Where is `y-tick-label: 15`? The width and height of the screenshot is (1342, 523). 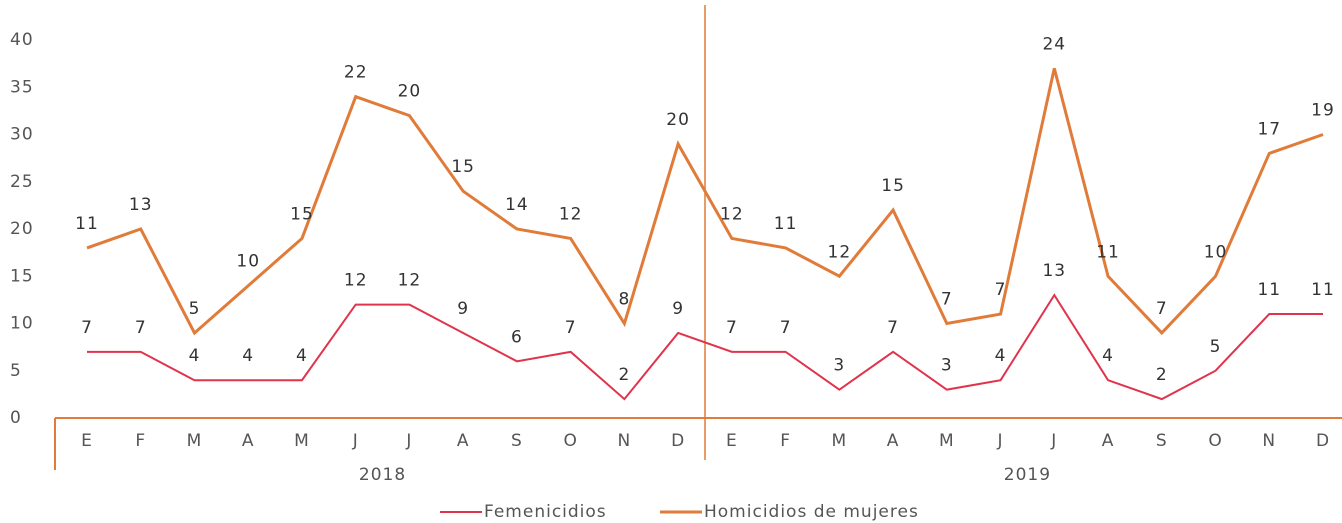 y-tick-label: 15 is located at coordinates (22, 276).